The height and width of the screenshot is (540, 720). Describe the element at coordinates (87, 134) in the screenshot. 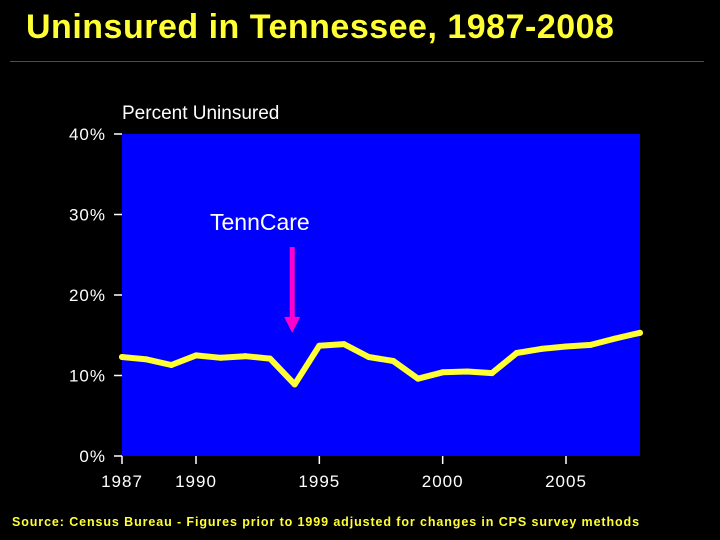

I see `y-tick-label: 40%` at that location.